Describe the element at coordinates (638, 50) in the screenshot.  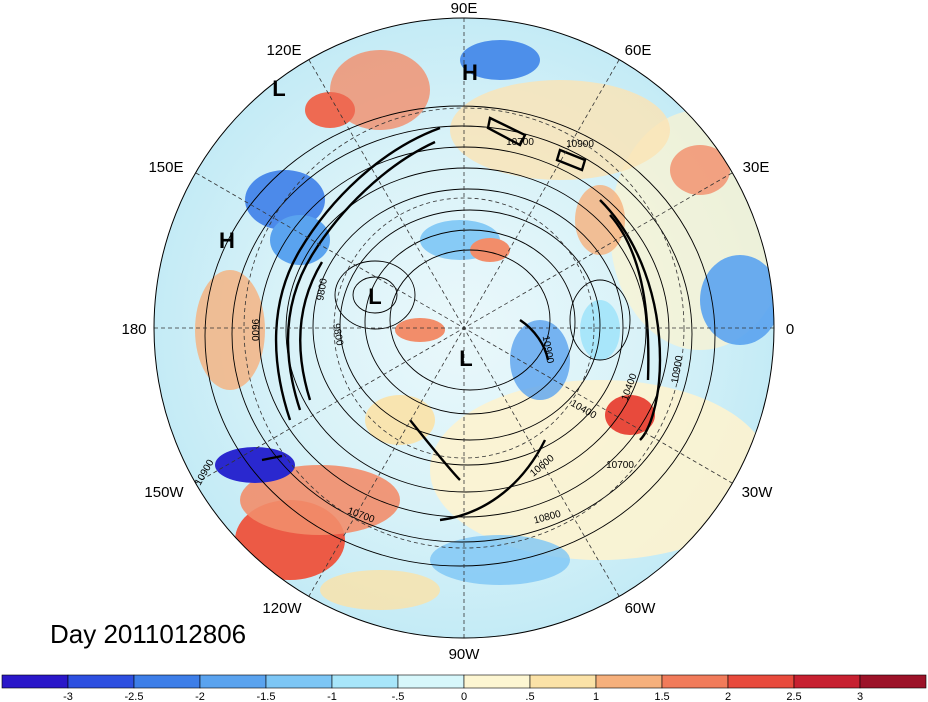
I see `lon-label-60e: 60E` at that location.